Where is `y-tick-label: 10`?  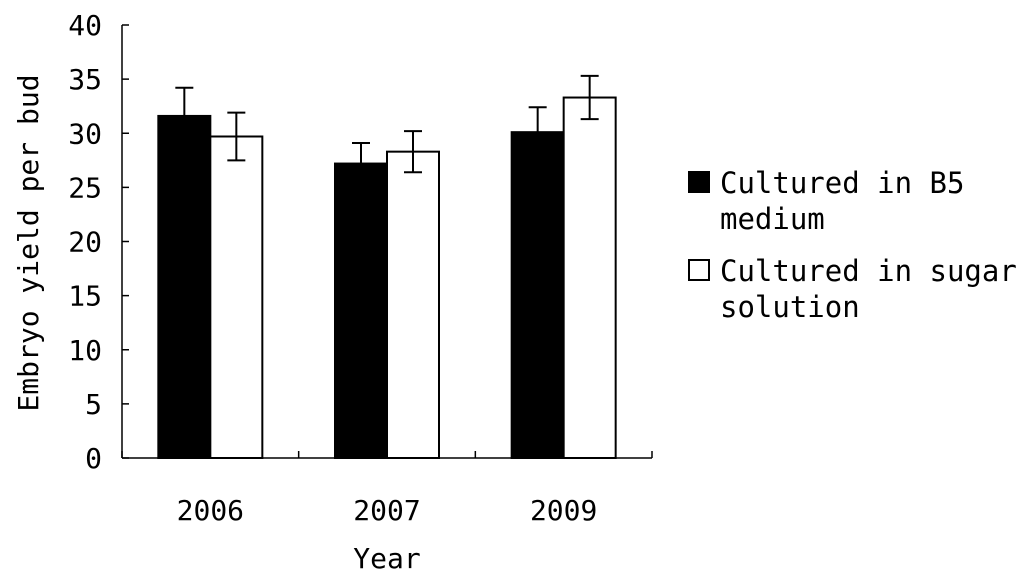 y-tick-label: 10 is located at coordinates (85, 350).